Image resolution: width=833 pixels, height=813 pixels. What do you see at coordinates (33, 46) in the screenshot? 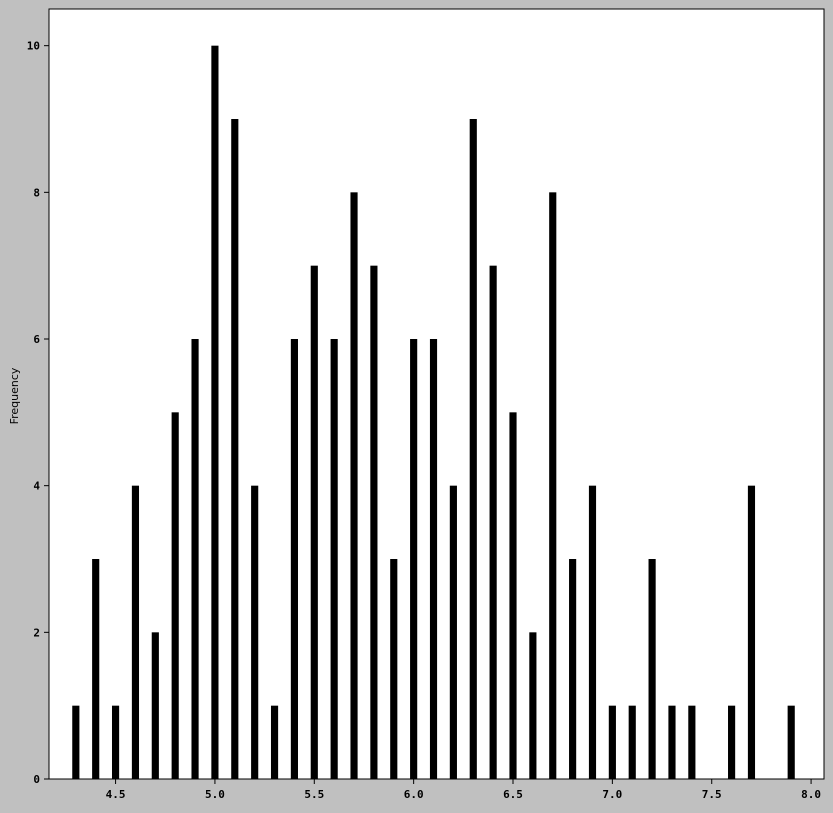
I see `y-tick-label: 10` at bounding box center [33, 46].